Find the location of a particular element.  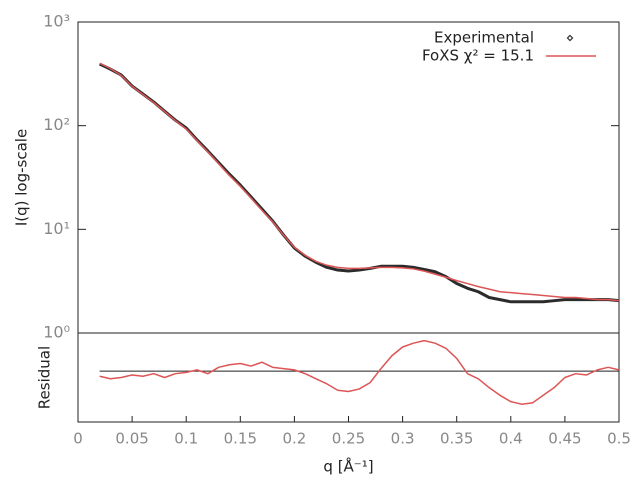

x-tick-label: 0.3 is located at coordinates (403, 439).